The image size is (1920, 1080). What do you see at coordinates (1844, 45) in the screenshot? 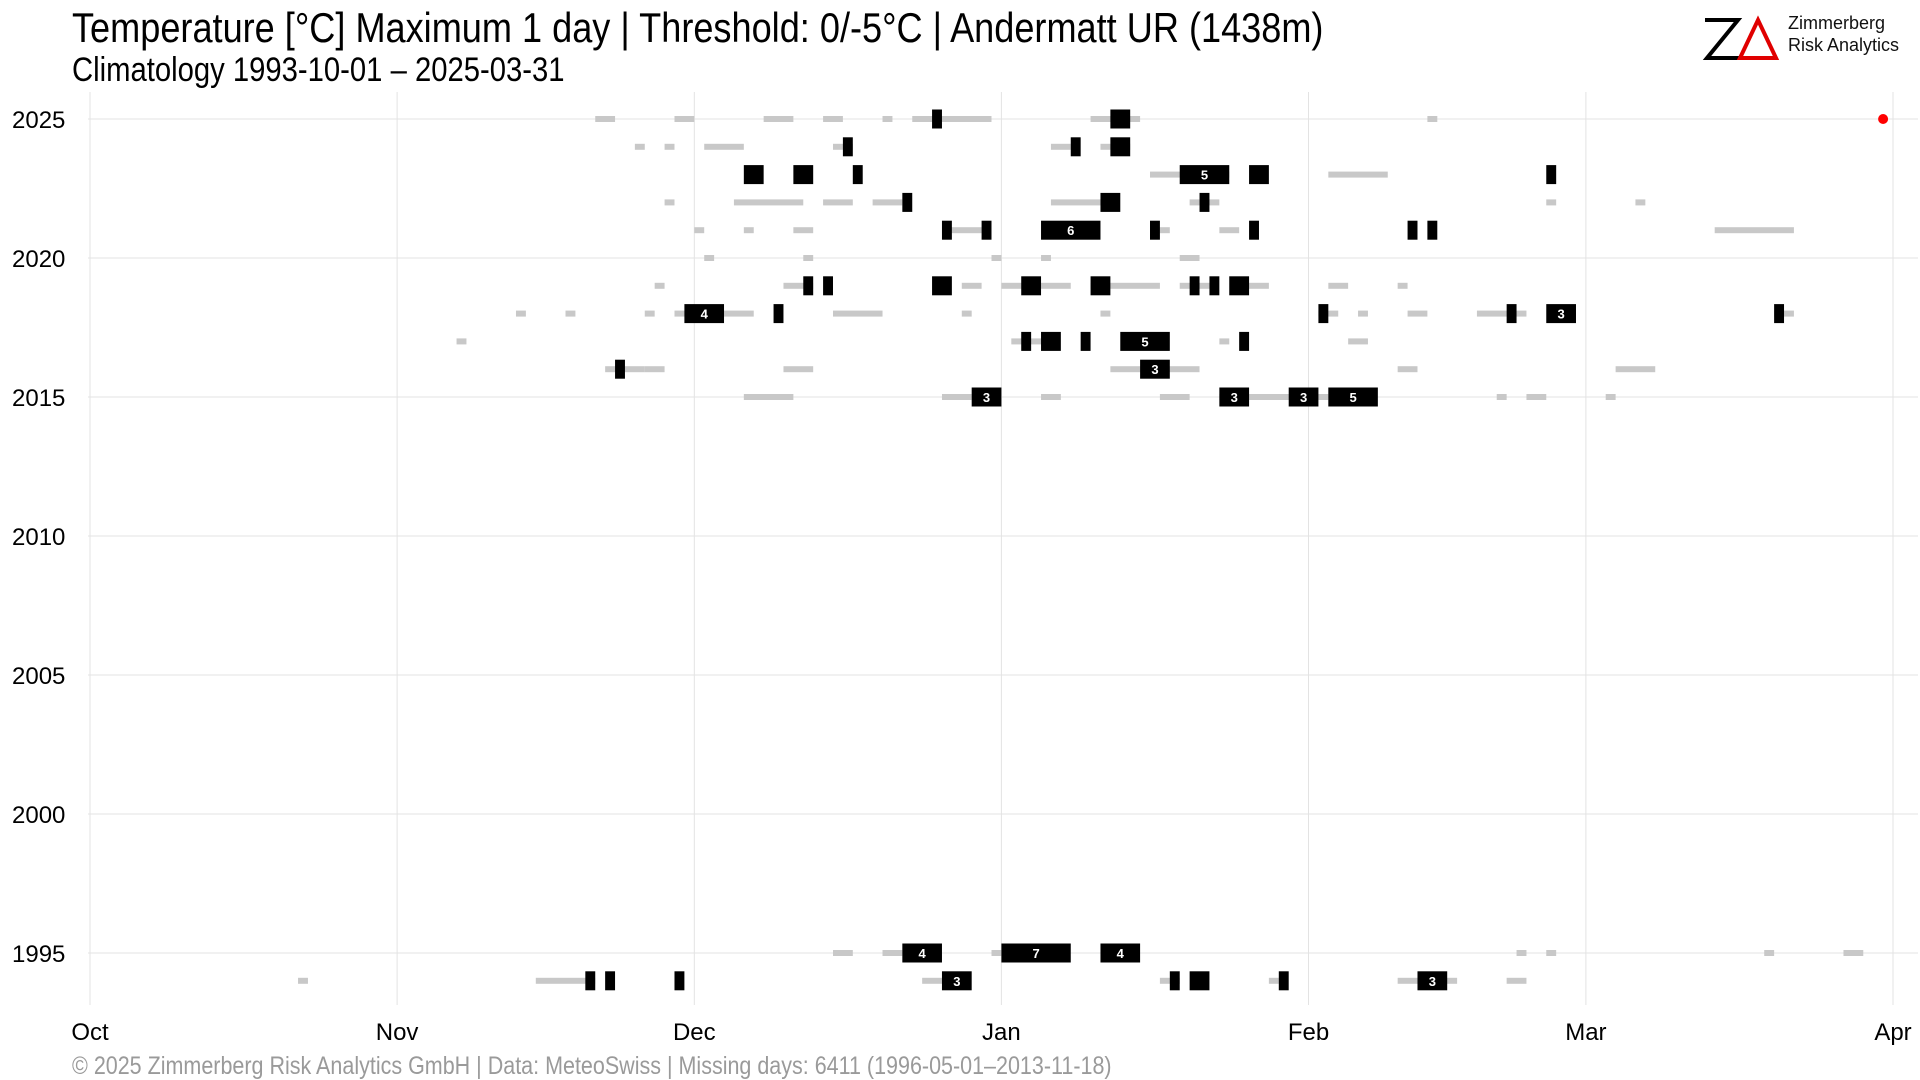
I see `logo-line2: Risk Analytics` at bounding box center [1844, 45].